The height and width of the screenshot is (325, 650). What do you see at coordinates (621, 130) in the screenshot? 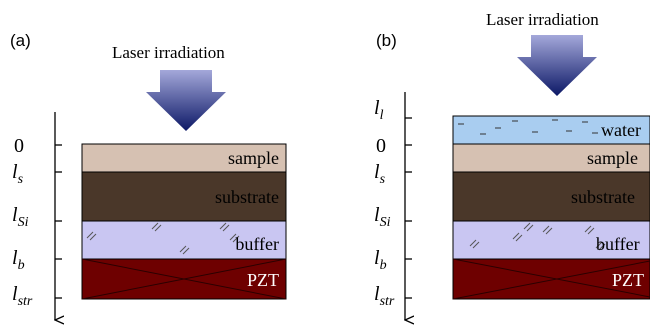
I see `panel-b-water-label: water` at bounding box center [621, 130].